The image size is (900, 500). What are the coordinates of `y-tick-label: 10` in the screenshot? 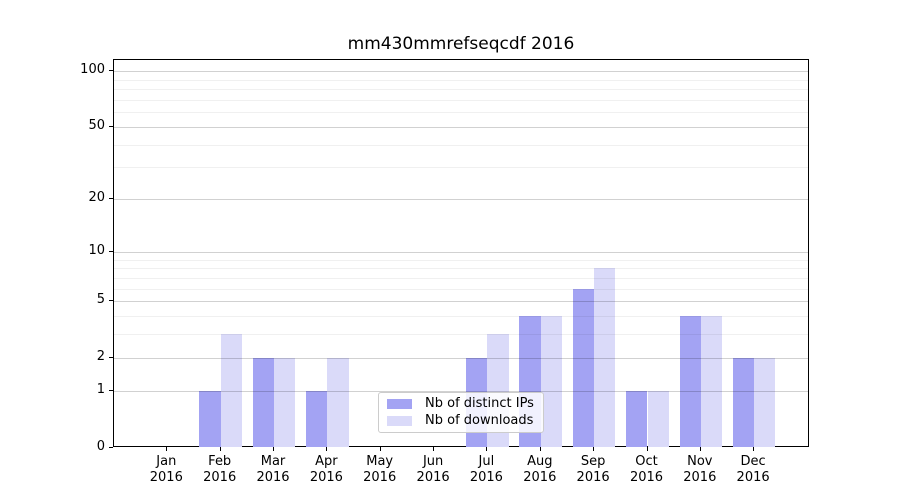 It's located at (96, 250).